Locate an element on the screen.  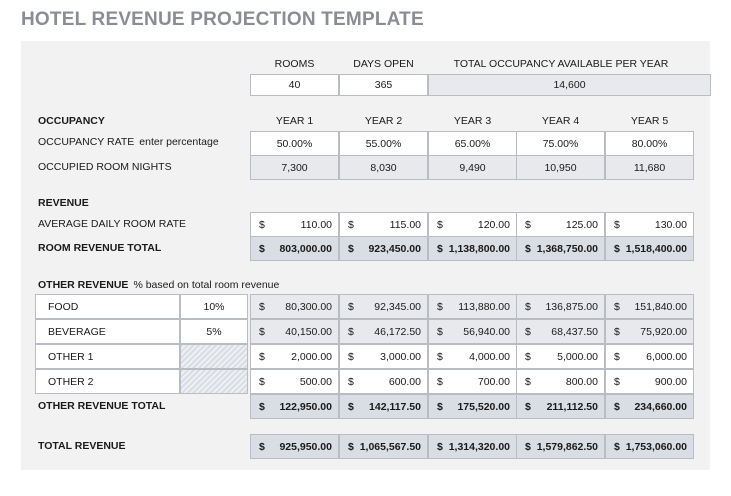
other-revenue-value-1-2: $92,345.00 is located at coordinates (383, 306).